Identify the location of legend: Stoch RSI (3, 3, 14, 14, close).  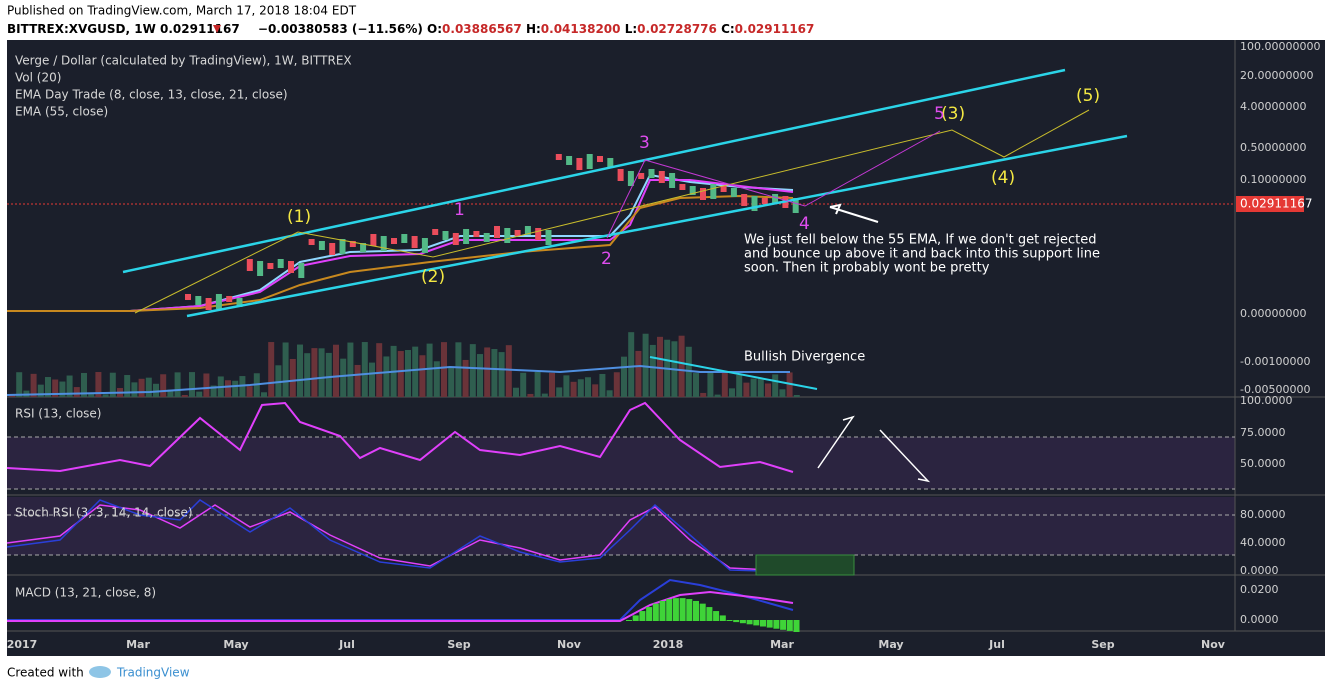
(104, 513).